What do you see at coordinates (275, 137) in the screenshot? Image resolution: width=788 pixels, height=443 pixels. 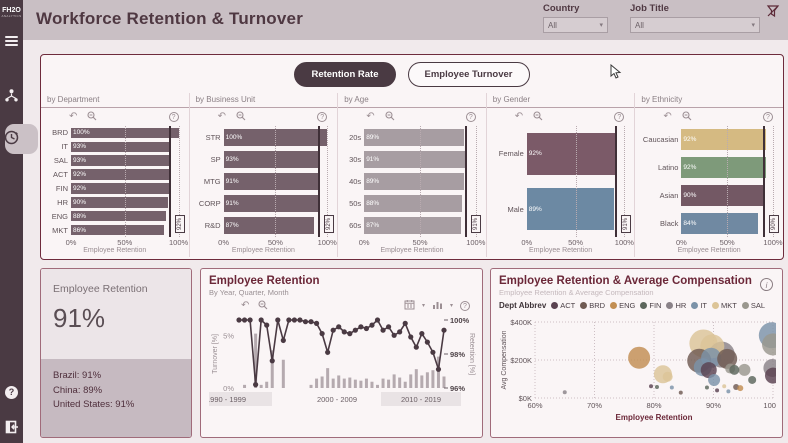 I see `bar: 100%` at bounding box center [275, 137].